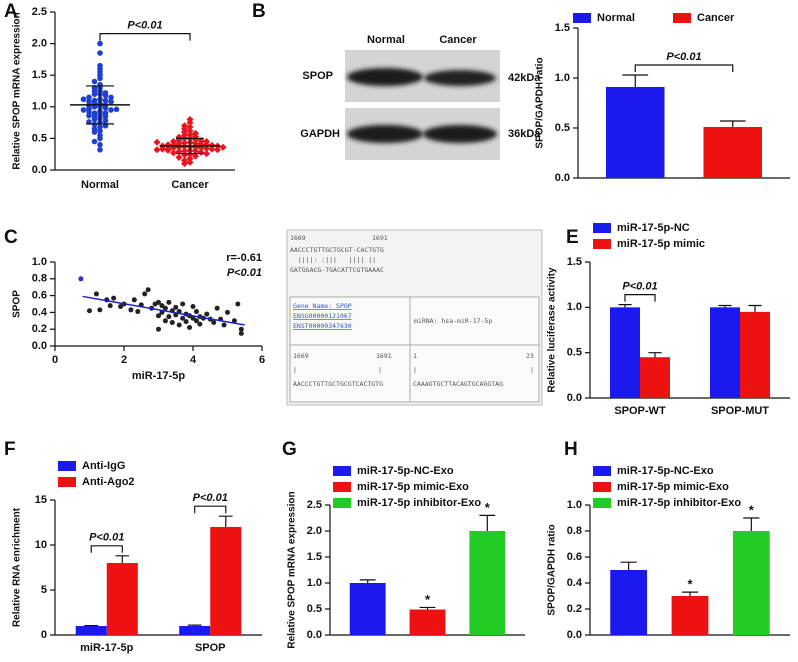 Image resolution: width=798 pixels, height=662 pixels. Describe the element at coordinates (562, 28) in the screenshot. I see `y-tick-label: 1.5` at that location.